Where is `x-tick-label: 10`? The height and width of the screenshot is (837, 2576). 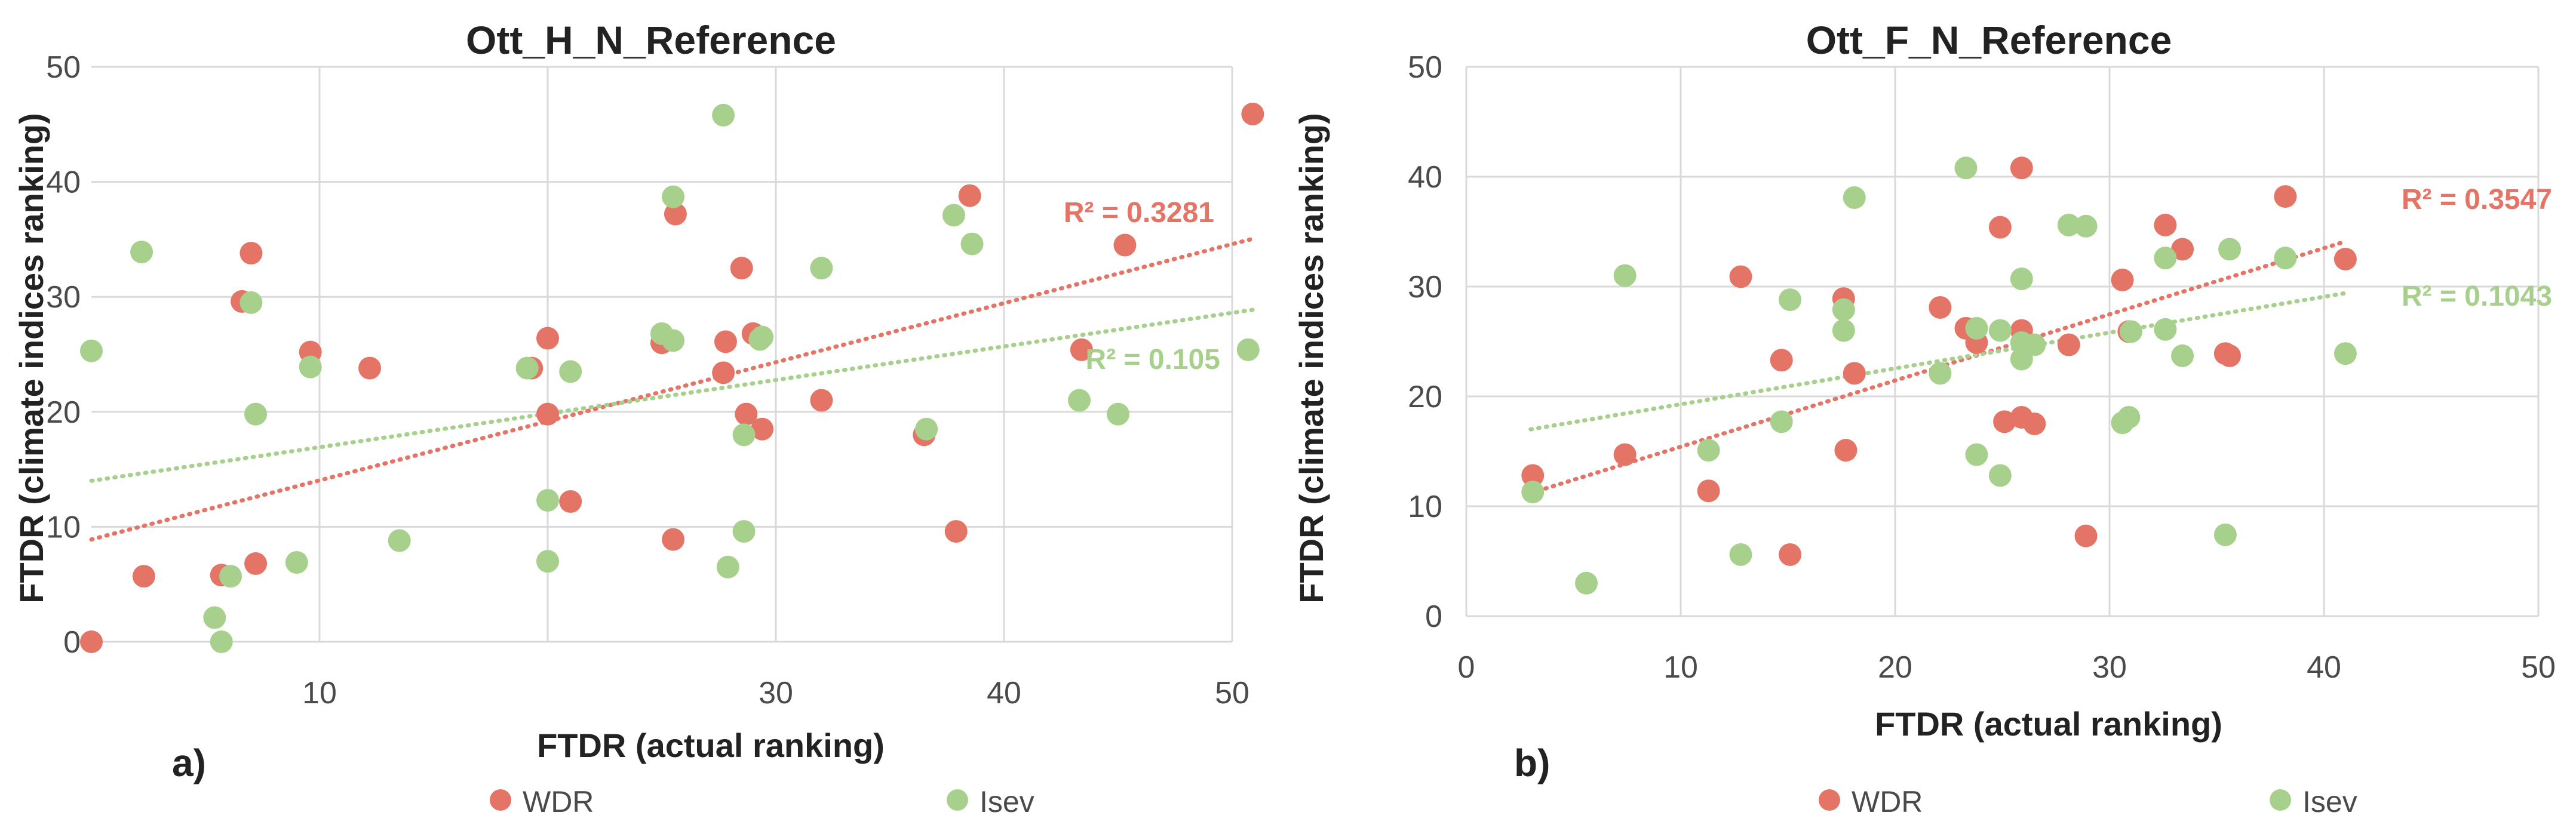 x-tick-label: 10 is located at coordinates (1680, 667).